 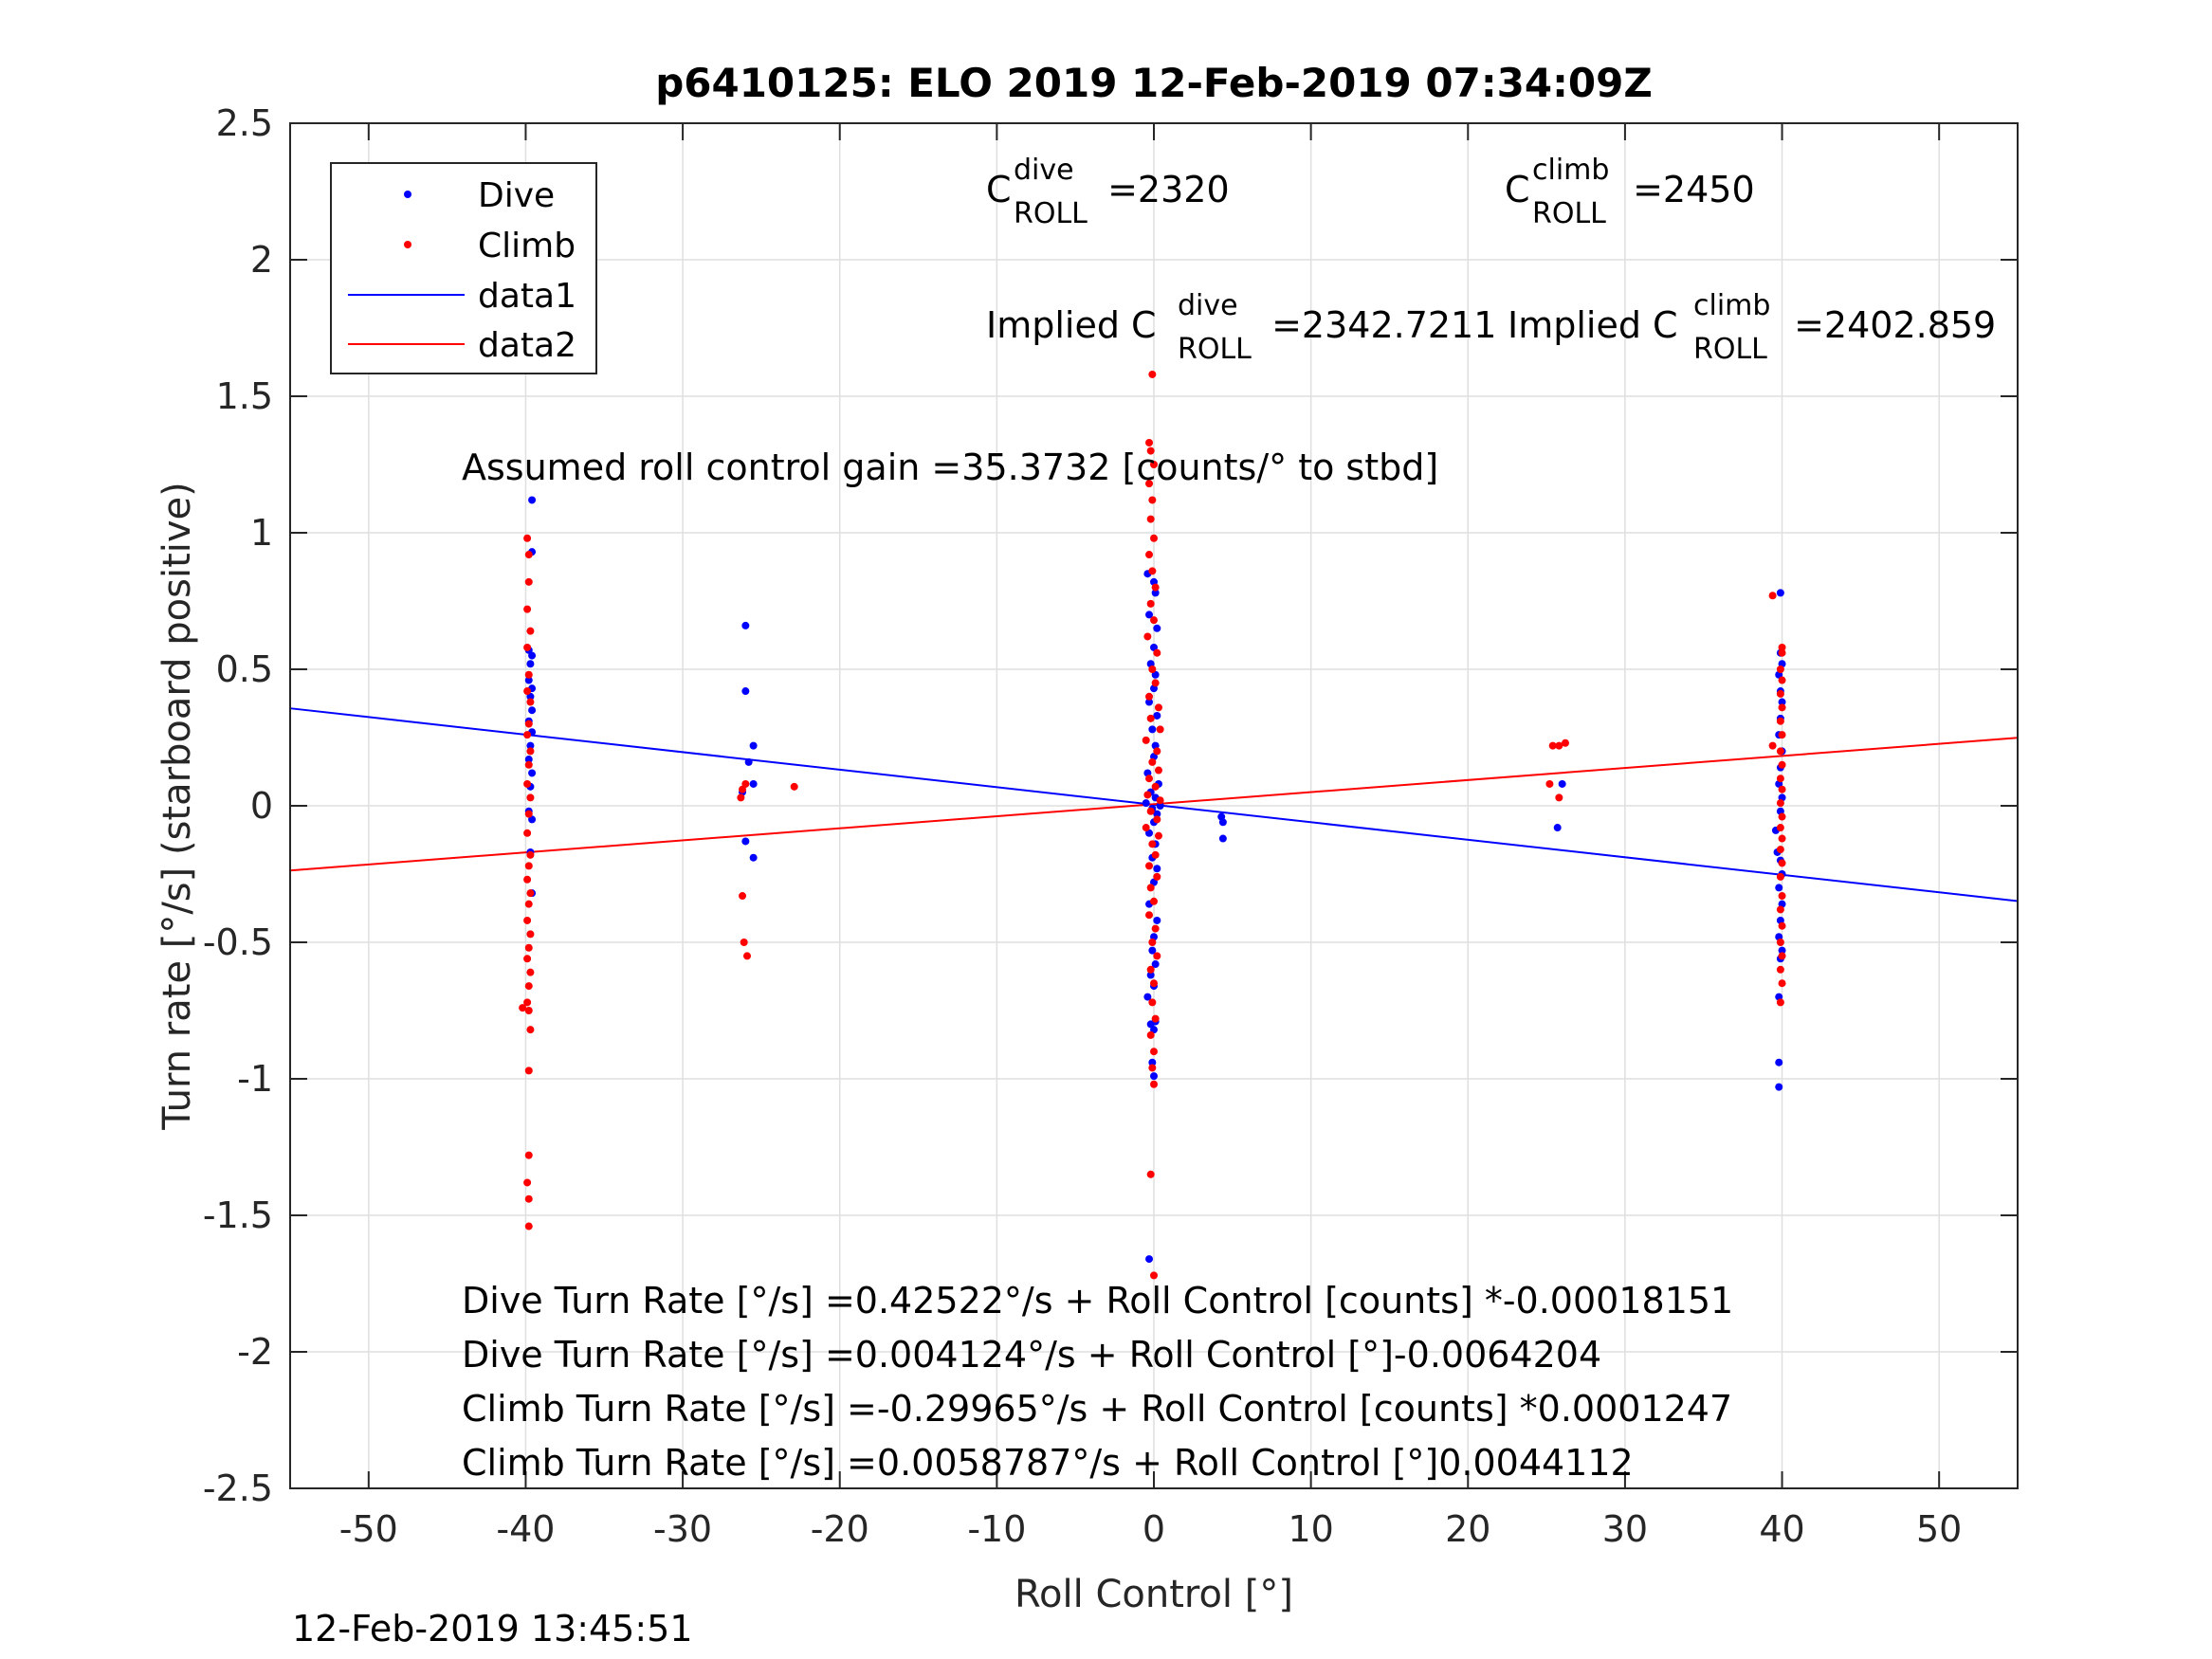 What do you see at coordinates (1731, 305) in the screenshot?
I see `implied-climb-sup: climb` at bounding box center [1731, 305].